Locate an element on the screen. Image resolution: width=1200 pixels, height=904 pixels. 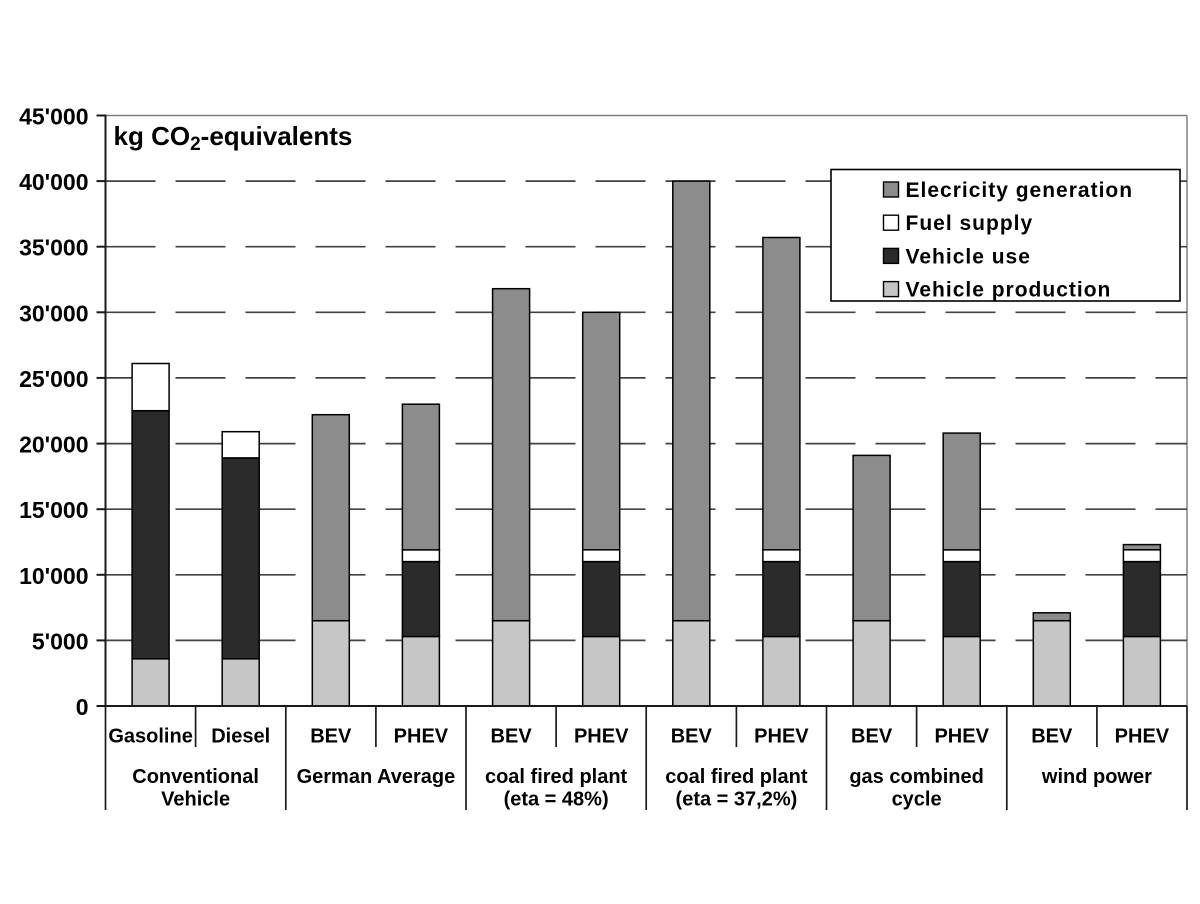
svg-text: Diesel is located at coordinates (240, 737).